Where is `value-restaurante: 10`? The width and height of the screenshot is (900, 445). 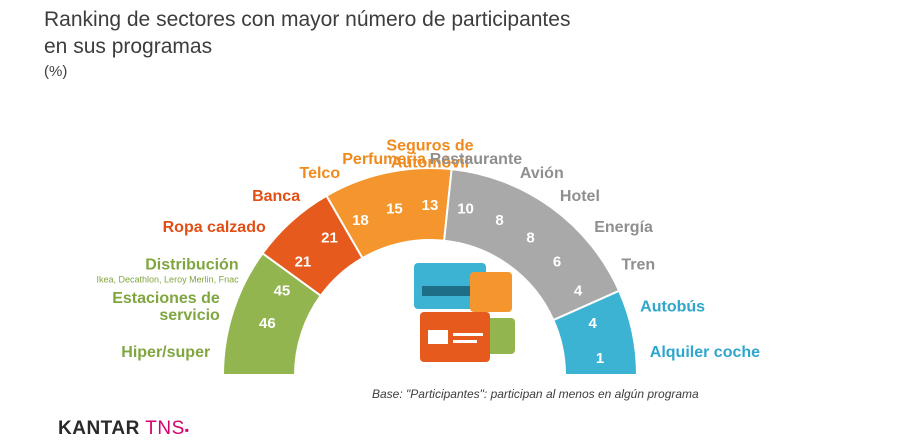
value-restaurante: 10 is located at coordinates (465, 209).